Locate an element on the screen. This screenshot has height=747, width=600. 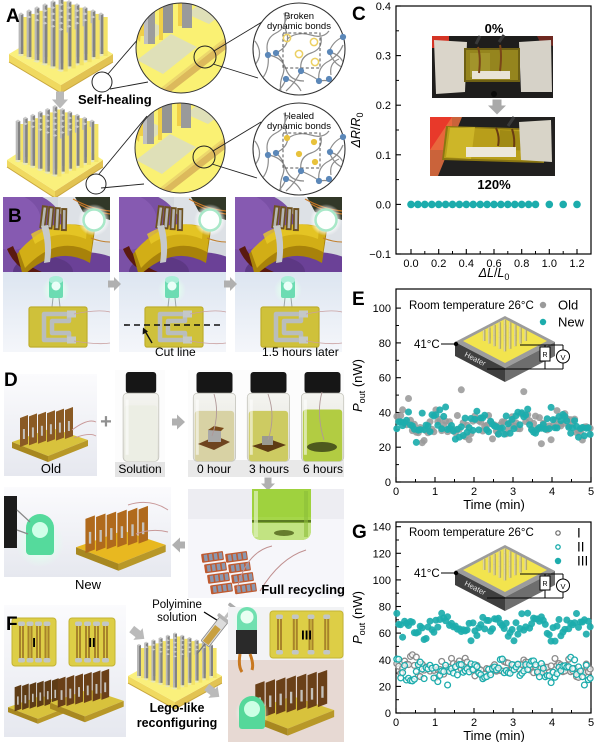
svg-text: 6 hours is located at coordinates (323, 469).